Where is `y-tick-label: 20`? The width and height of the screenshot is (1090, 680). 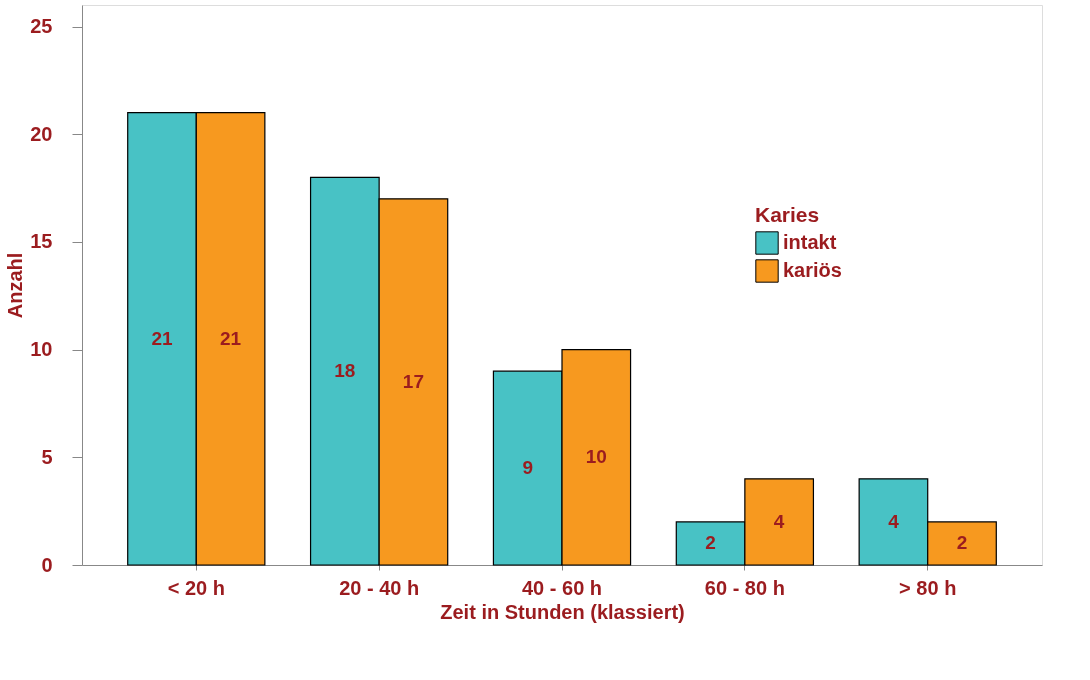 y-tick-label: 20 is located at coordinates (41, 133).